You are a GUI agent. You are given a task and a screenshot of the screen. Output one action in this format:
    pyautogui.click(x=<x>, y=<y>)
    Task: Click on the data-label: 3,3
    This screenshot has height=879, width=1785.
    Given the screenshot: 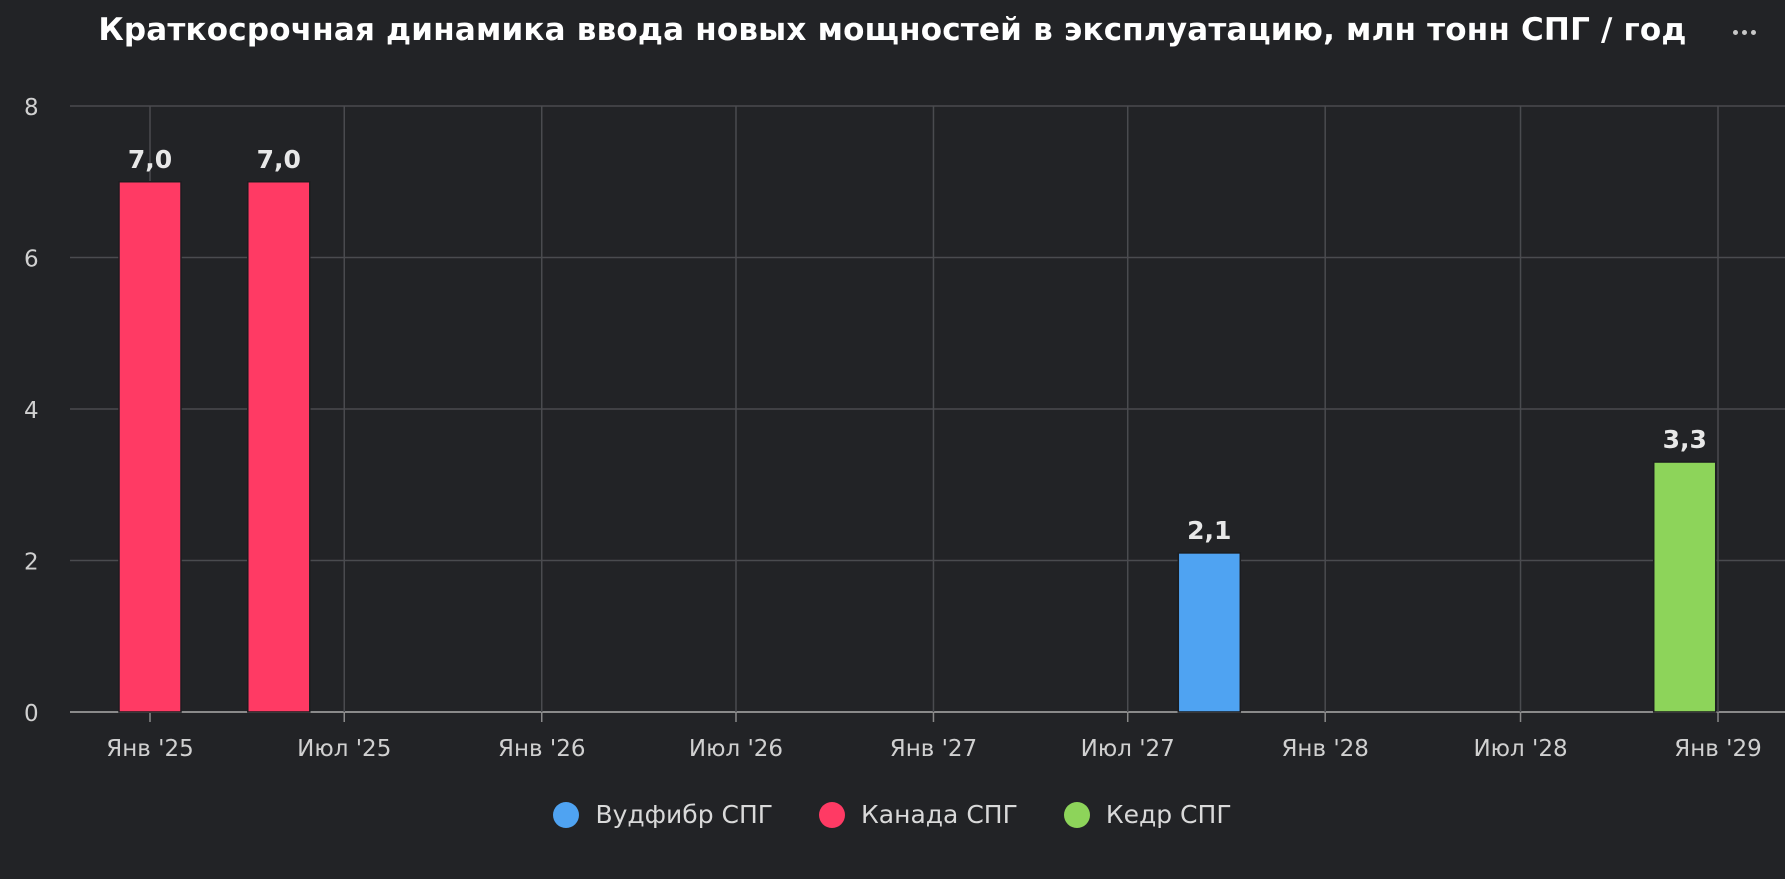 What is the action you would take?
    pyautogui.click(x=1685, y=439)
    